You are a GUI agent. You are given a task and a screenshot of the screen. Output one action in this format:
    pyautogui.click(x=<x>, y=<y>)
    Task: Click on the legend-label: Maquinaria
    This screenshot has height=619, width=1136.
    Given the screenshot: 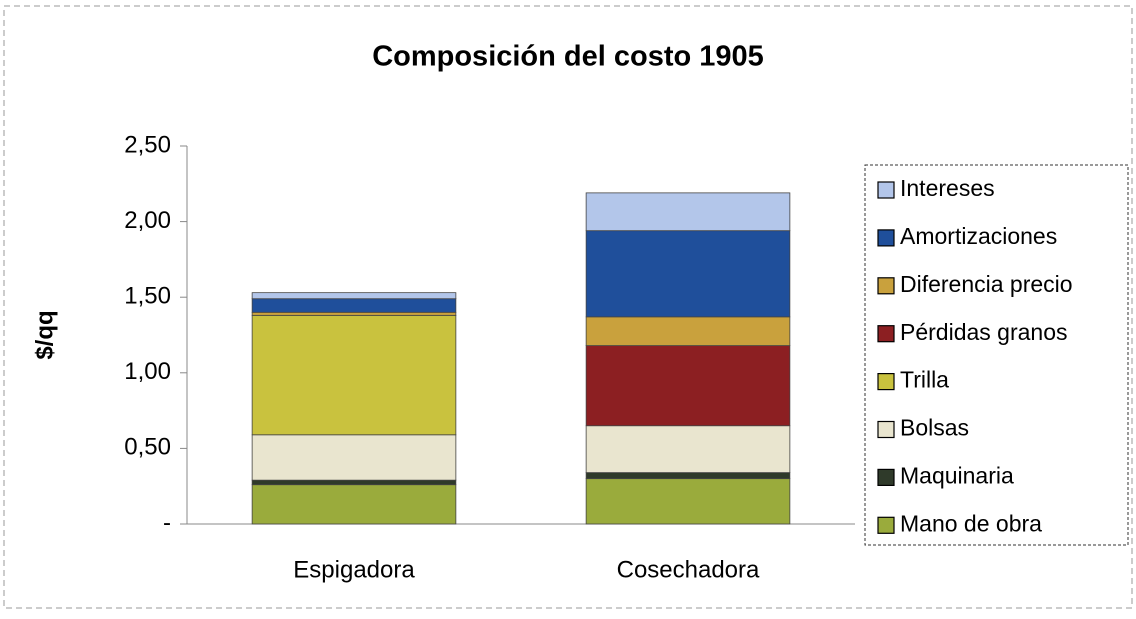 What is the action you would take?
    pyautogui.click(x=957, y=475)
    